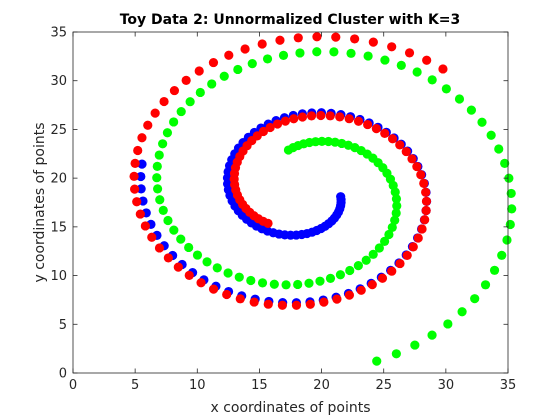 The image size is (560, 420). What do you see at coordinates (58, 81) in the screenshot?
I see `y-tick-label: 30` at bounding box center [58, 81].